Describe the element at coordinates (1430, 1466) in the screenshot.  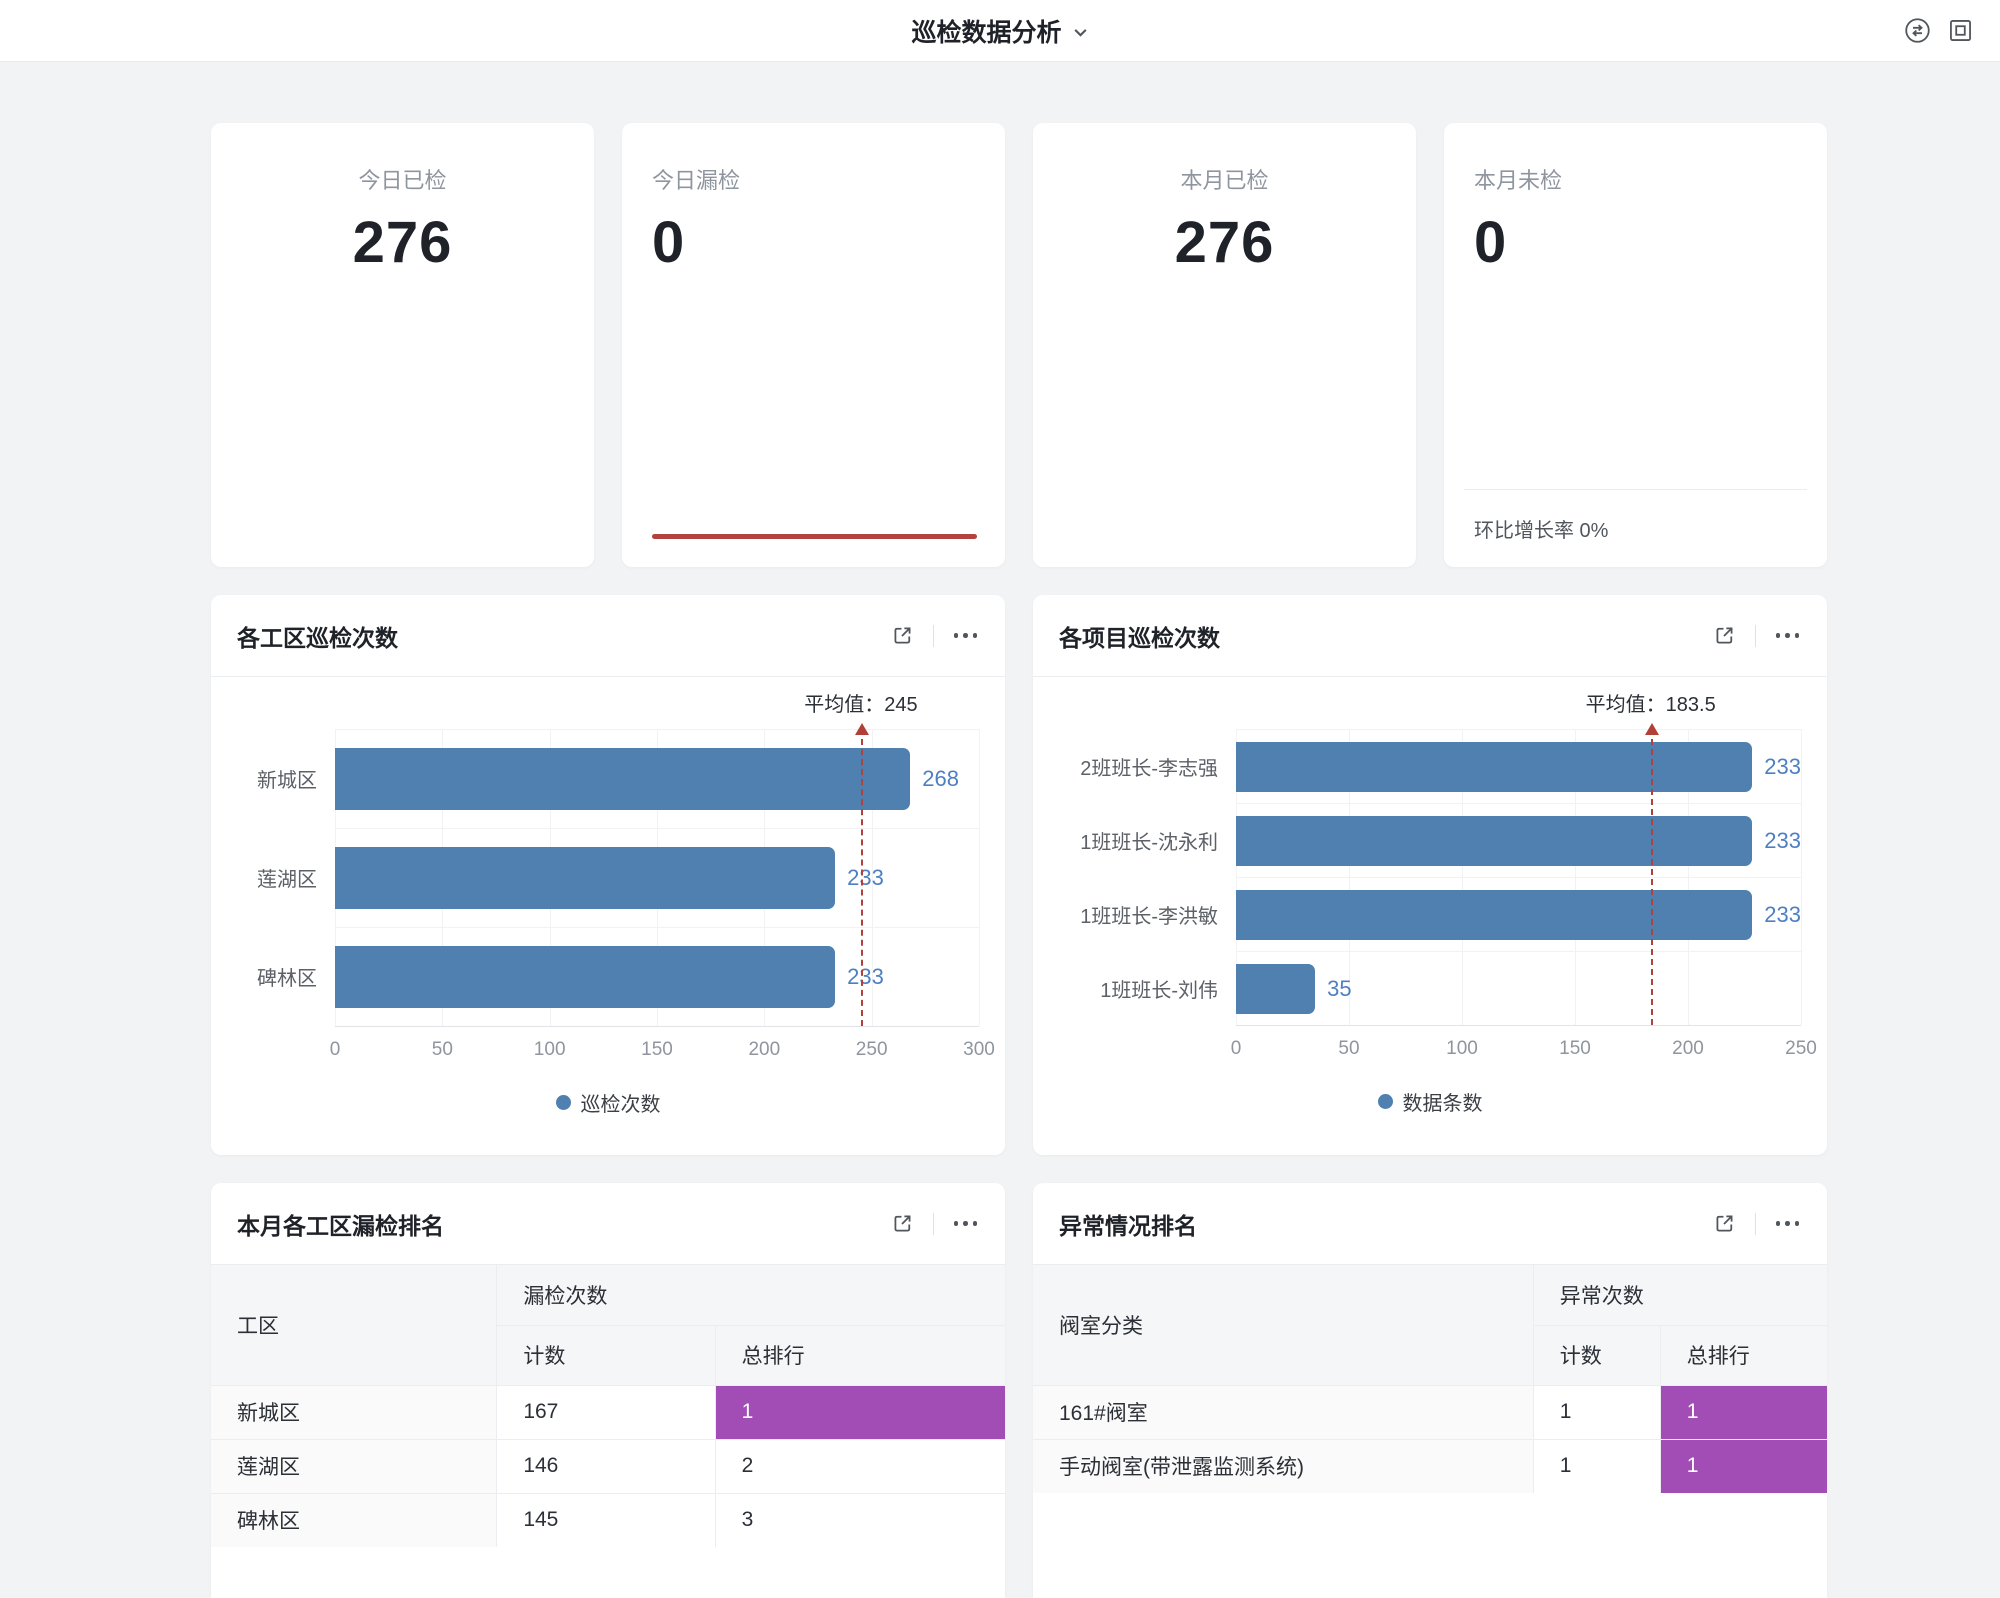
I see `table-row: 手动阀室(带泄露监测系统) 1 1` at that location.